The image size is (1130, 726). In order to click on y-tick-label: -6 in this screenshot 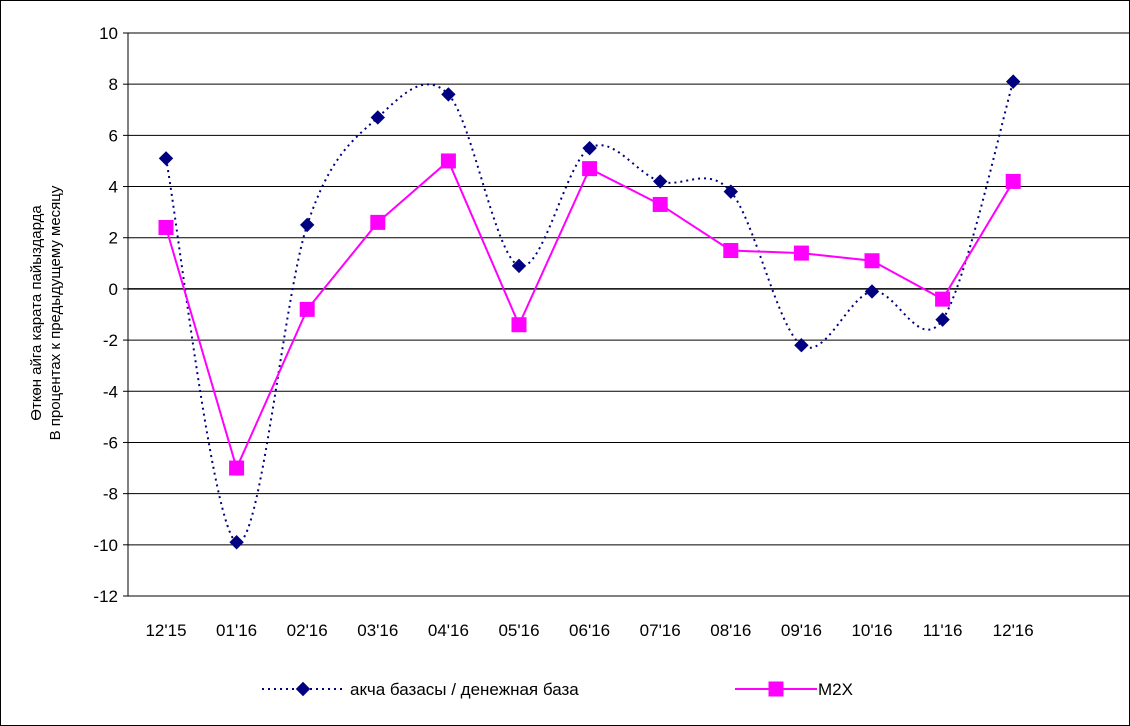, I will do `click(110, 442)`.